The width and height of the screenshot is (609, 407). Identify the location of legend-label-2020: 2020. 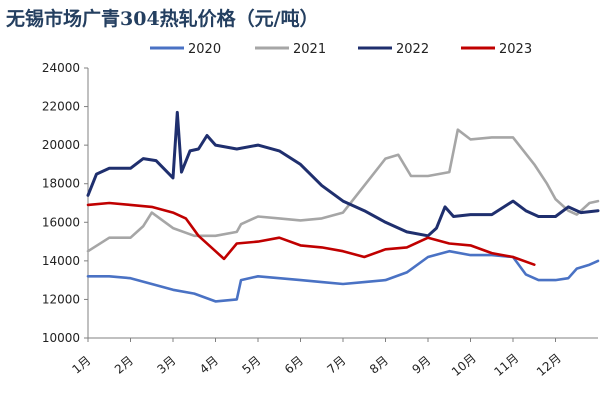
(204, 49).